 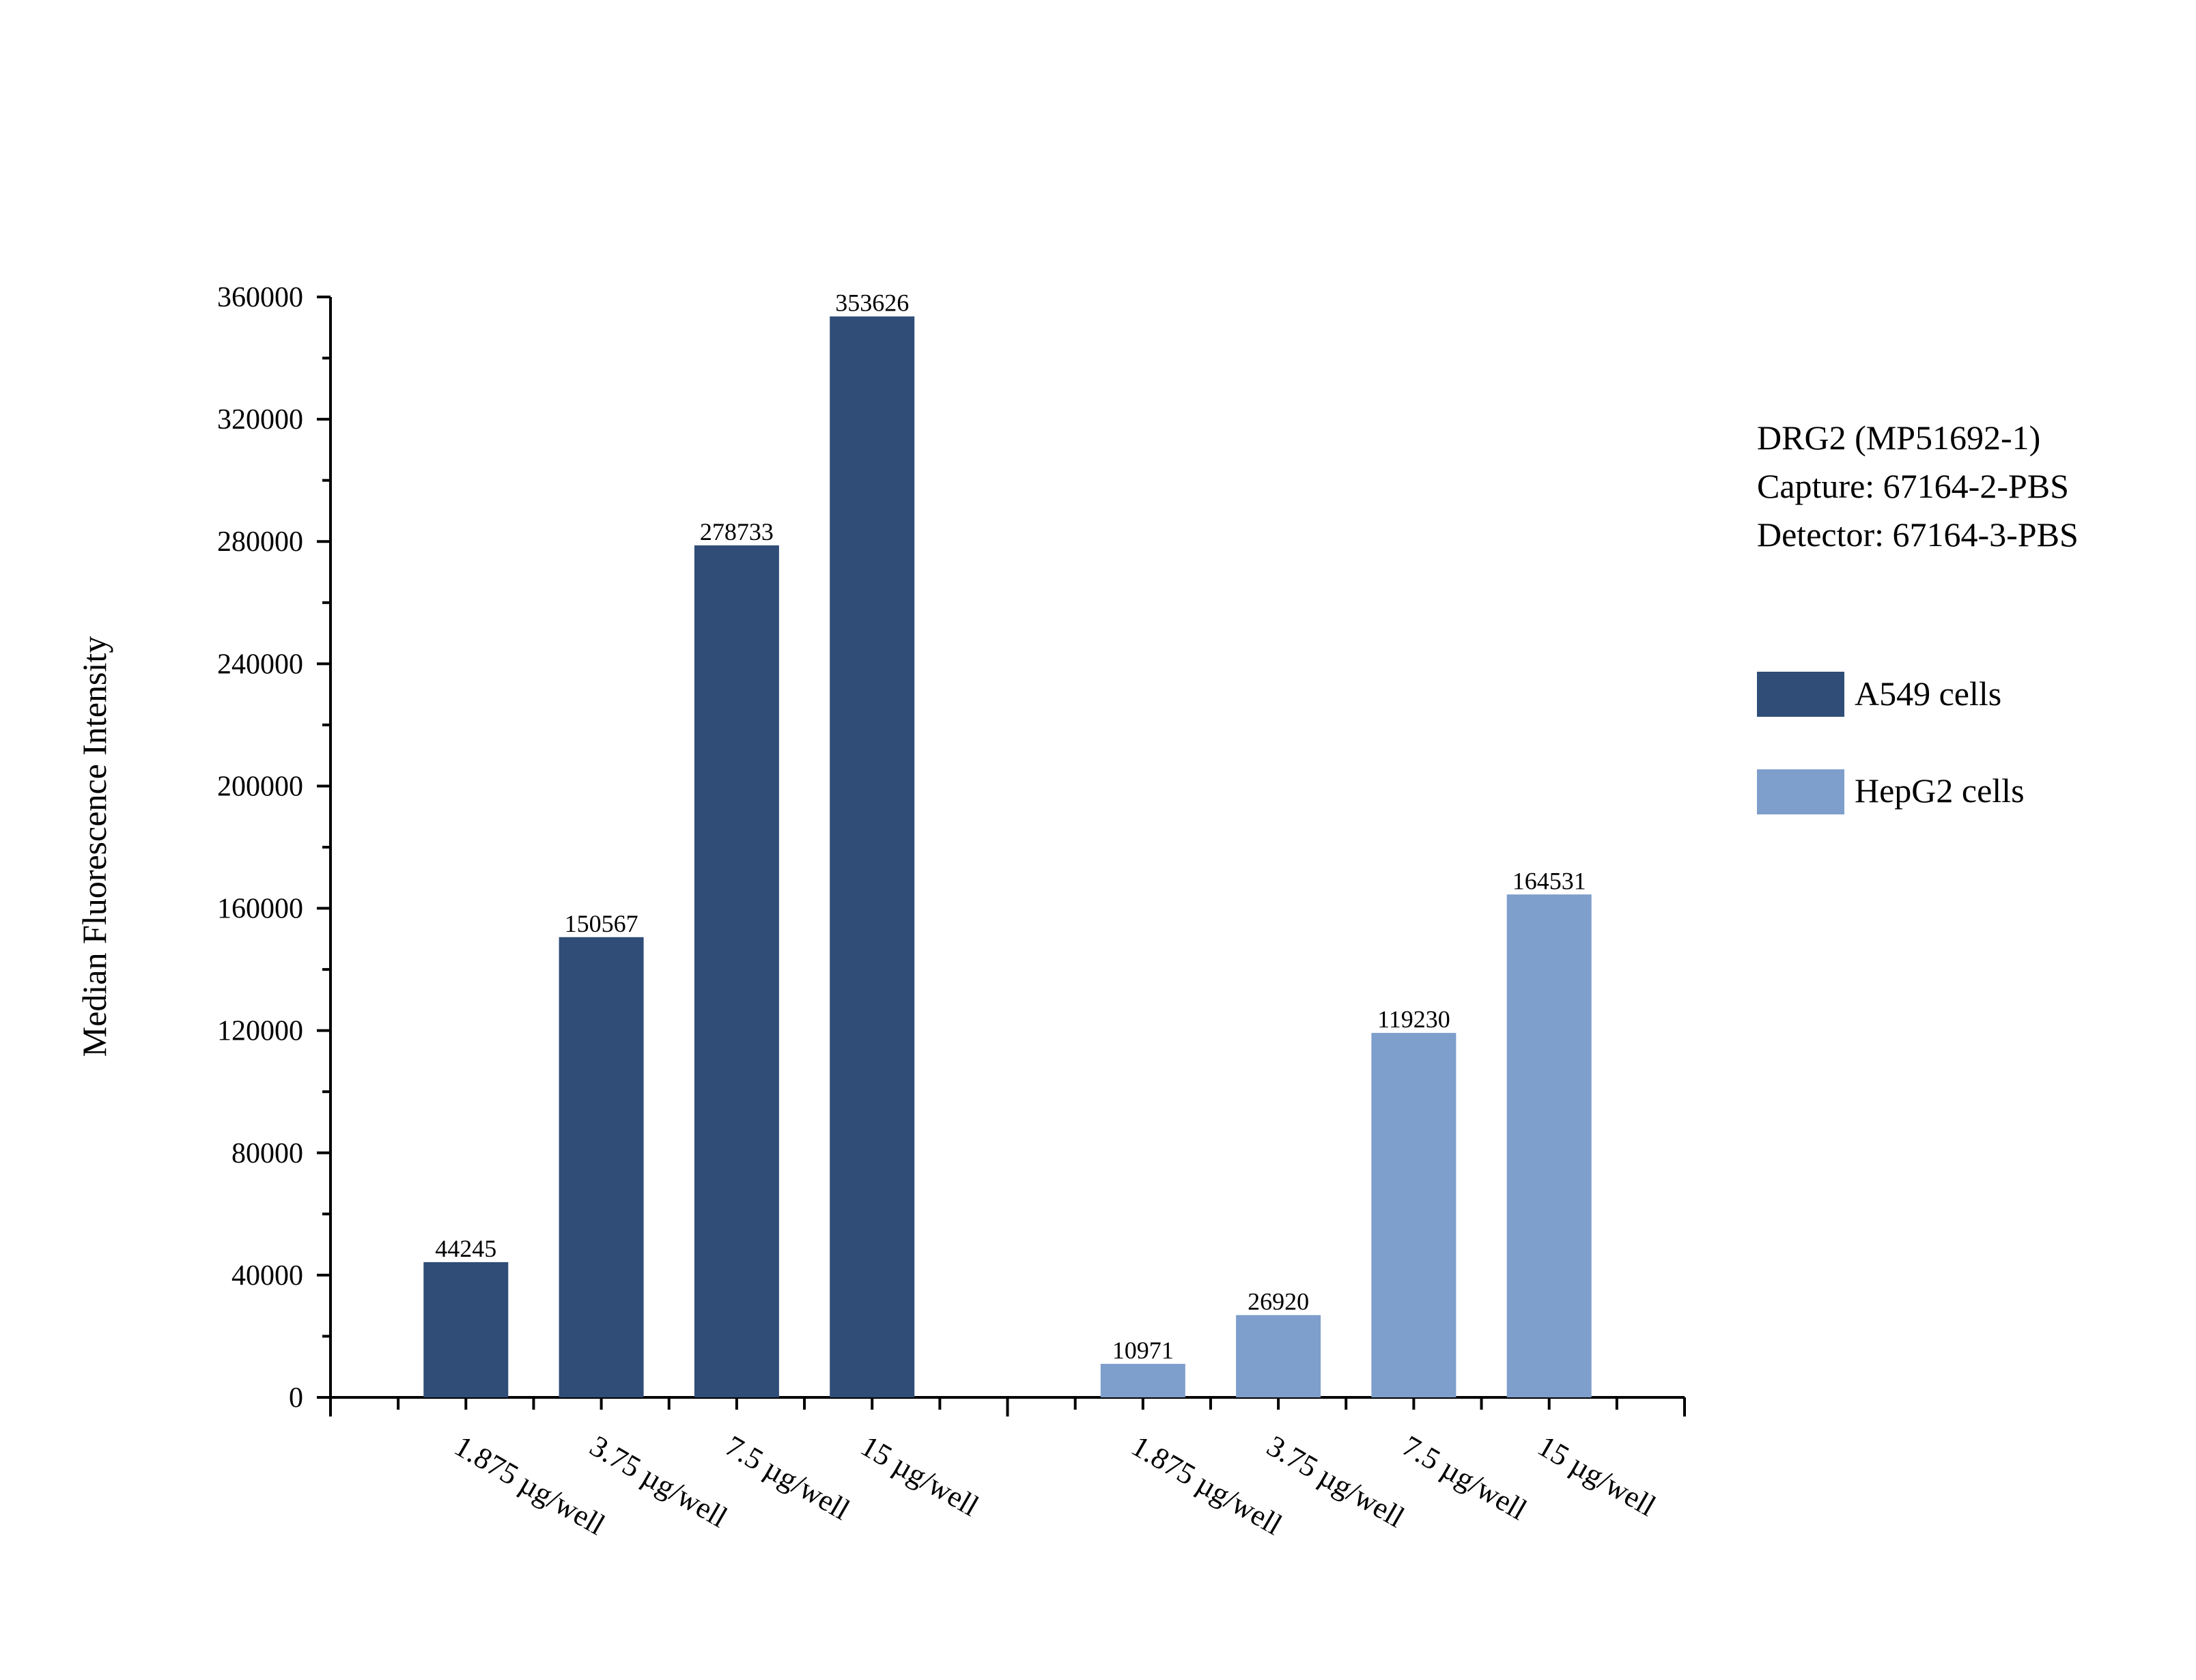 What do you see at coordinates (737, 531) in the screenshot?
I see `bar-value-label: 278733` at bounding box center [737, 531].